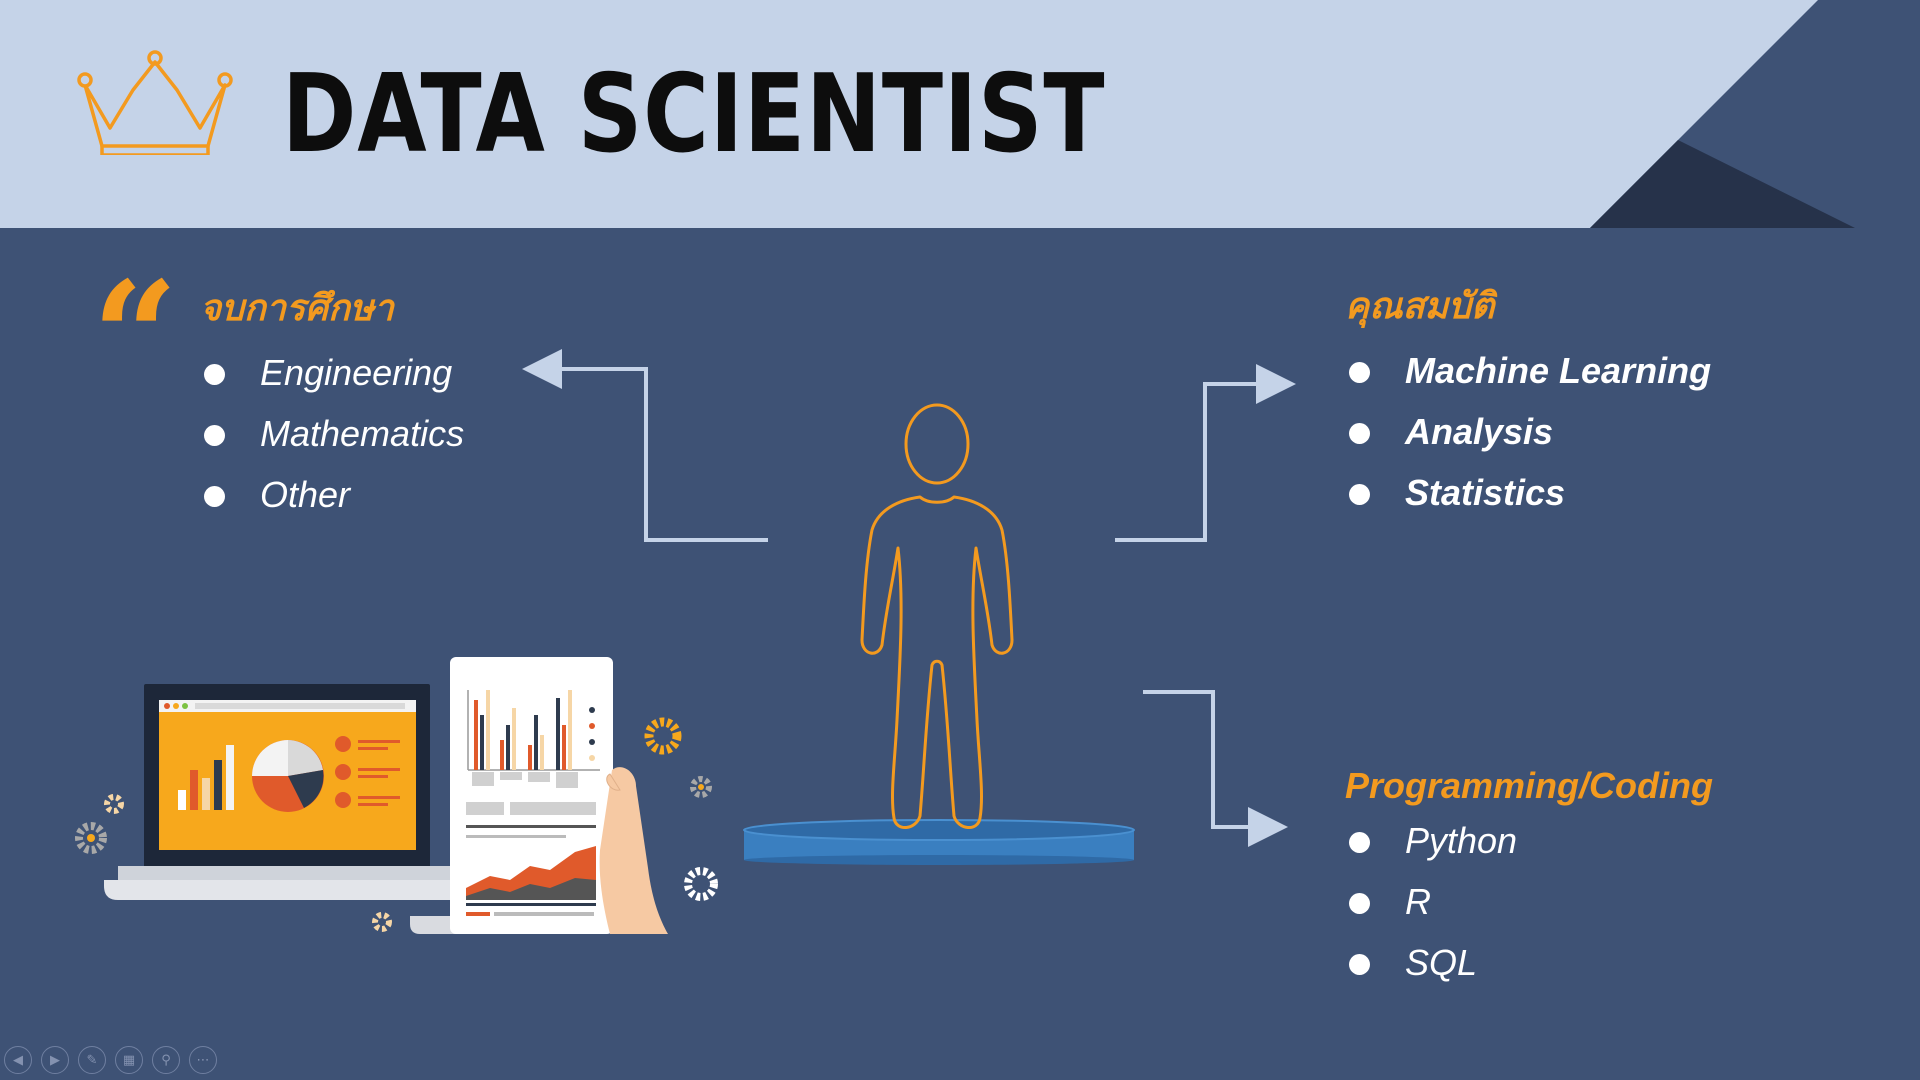 This screenshot has height=1080, width=1920. Describe the element at coordinates (166, 1060) in the screenshot. I see `zoom-button: ⚲` at that location.